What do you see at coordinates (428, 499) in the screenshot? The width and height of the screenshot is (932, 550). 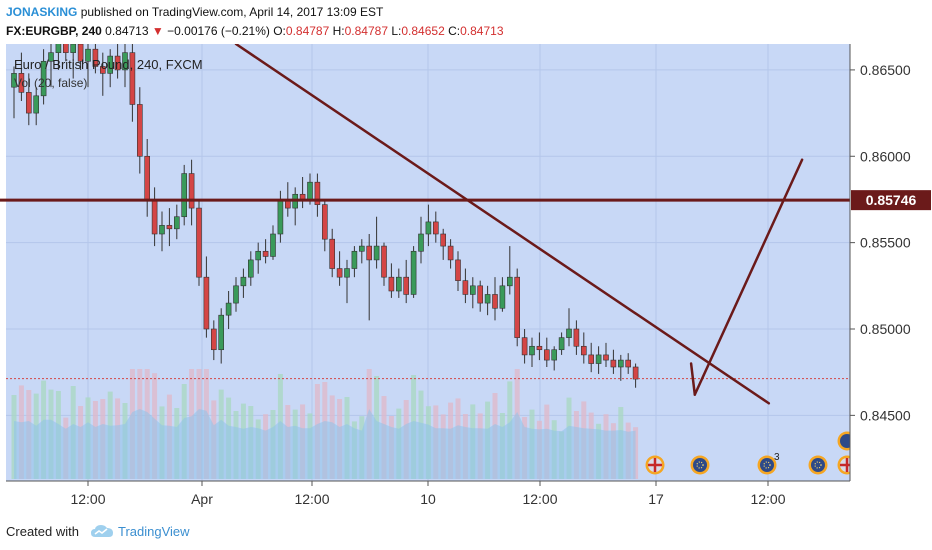 I see `x-tick-label: 10` at bounding box center [428, 499].